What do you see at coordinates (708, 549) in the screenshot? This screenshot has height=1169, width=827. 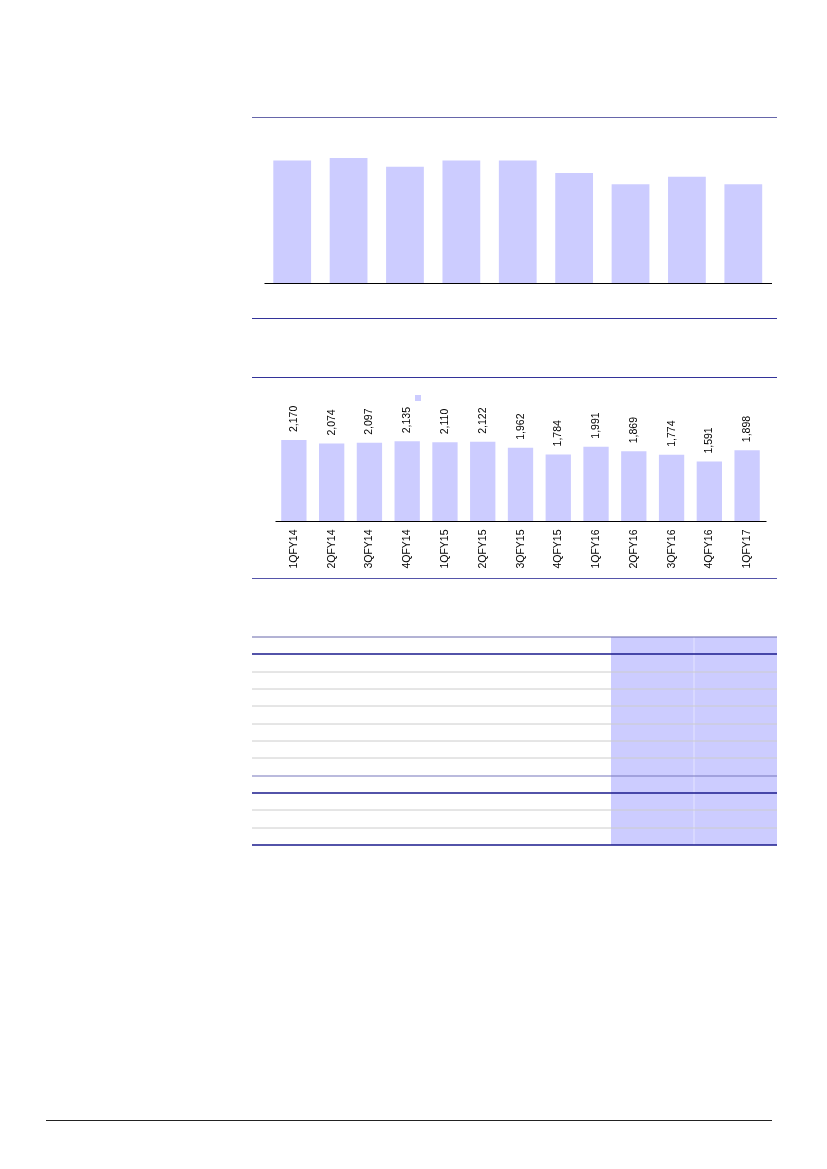 I see `x-tick-label: 4QFY16` at bounding box center [708, 549].